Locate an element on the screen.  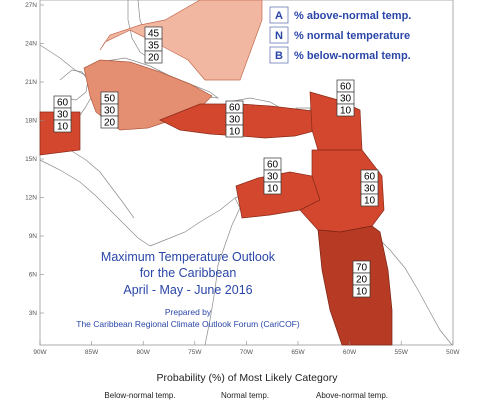
legend-key-a-box is located at coordinates (279, 15).